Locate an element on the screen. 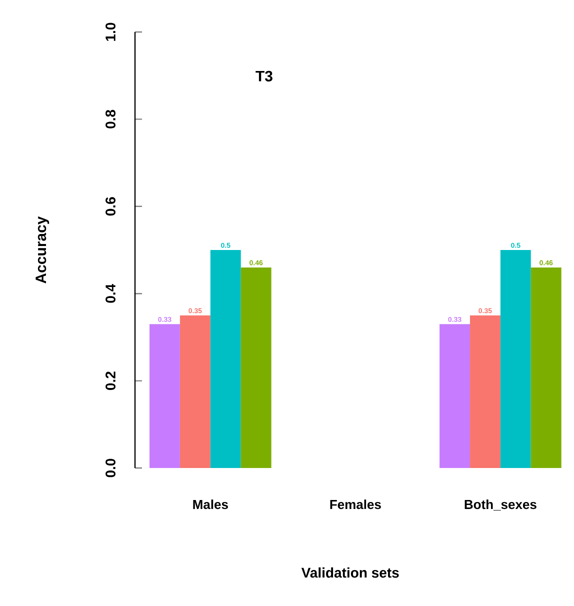 This screenshot has width=574, height=606. x-tick-label: Both_sexes is located at coordinates (500, 505).